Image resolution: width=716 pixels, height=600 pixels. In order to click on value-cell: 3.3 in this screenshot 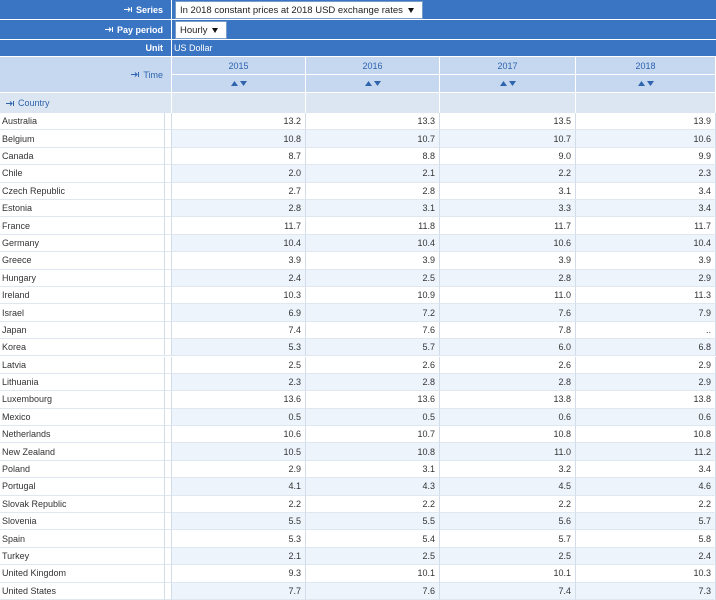, I will do `click(508, 208)`.